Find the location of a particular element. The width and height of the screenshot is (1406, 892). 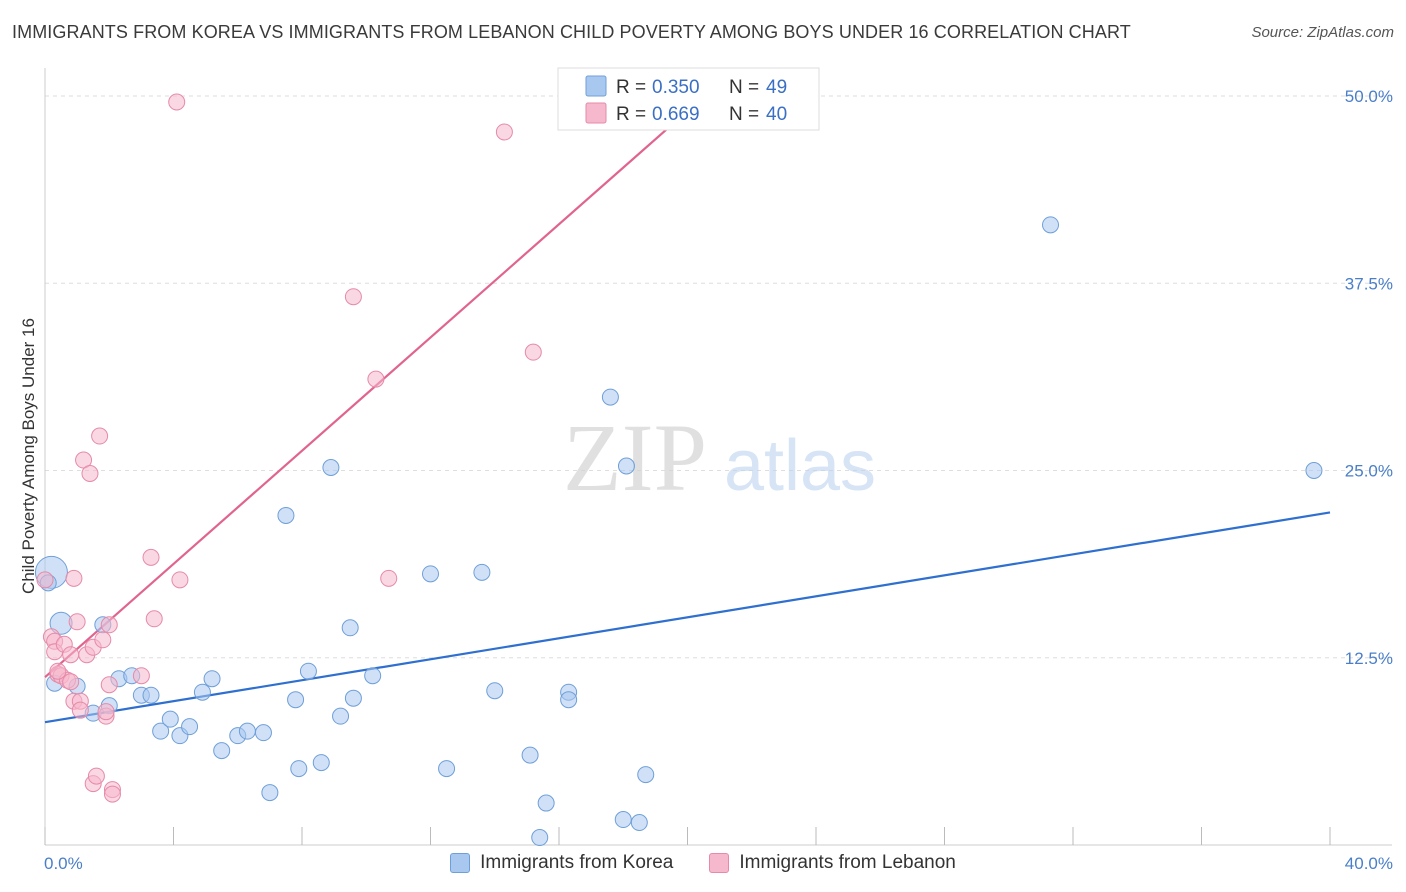

watermark-zip: ZIP is located at coordinates (635, 457).